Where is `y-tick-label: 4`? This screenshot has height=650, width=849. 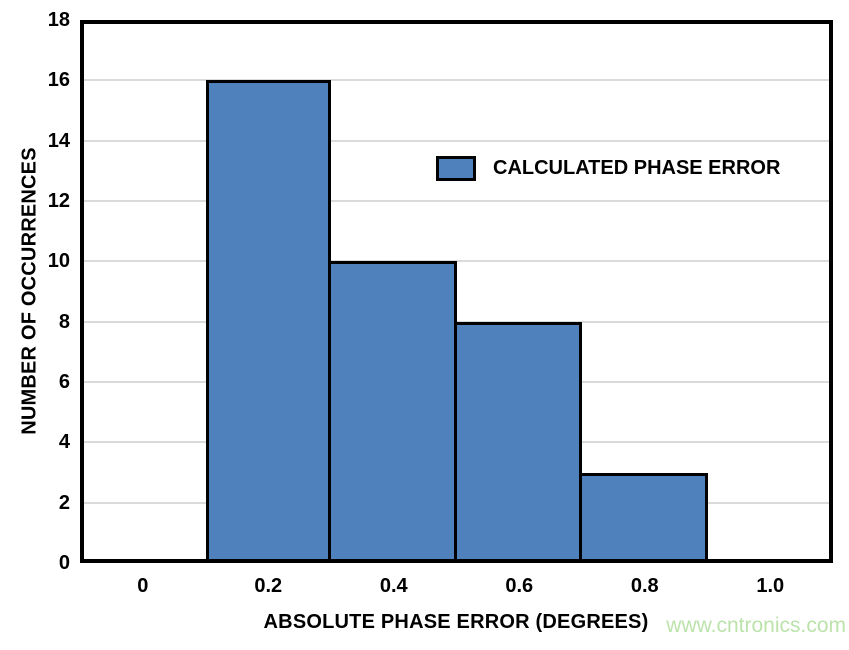
y-tick-label: 4 is located at coordinates (64, 442).